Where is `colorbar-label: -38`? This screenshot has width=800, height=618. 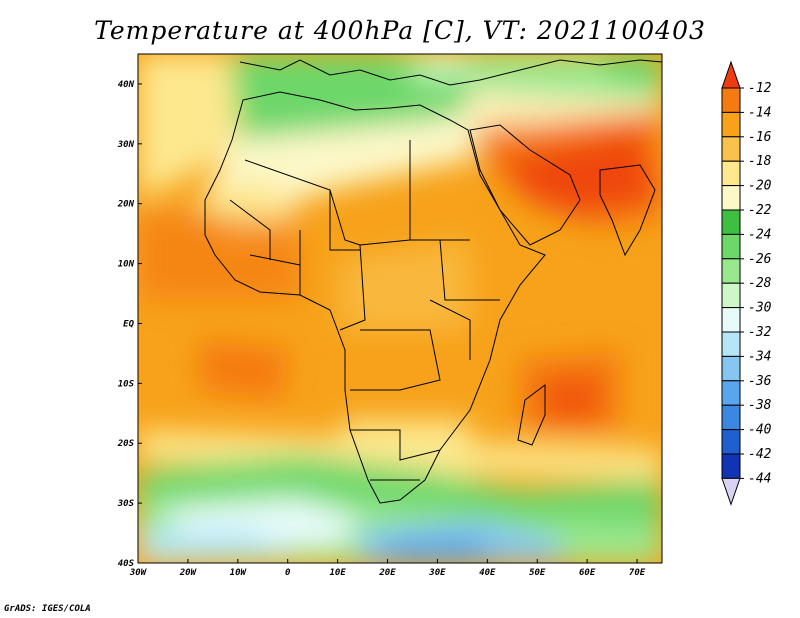 colorbar-label: -38 is located at coordinates (760, 405).